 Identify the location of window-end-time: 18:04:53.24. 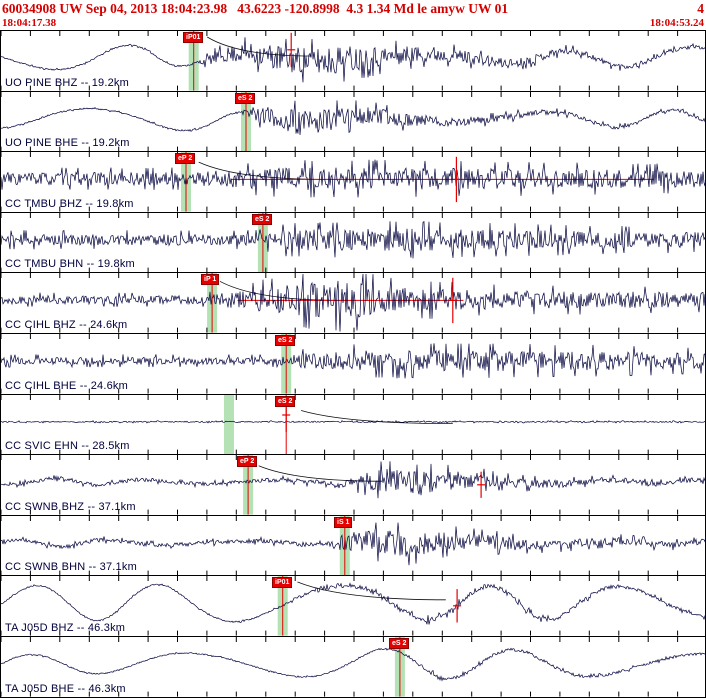
(676, 23).